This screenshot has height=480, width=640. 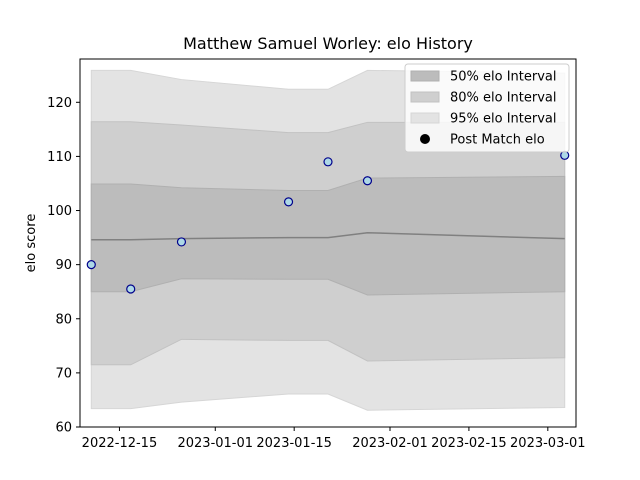 What do you see at coordinates (120, 443) in the screenshot?
I see `x-tick-label: 2022-12-15` at bounding box center [120, 443].